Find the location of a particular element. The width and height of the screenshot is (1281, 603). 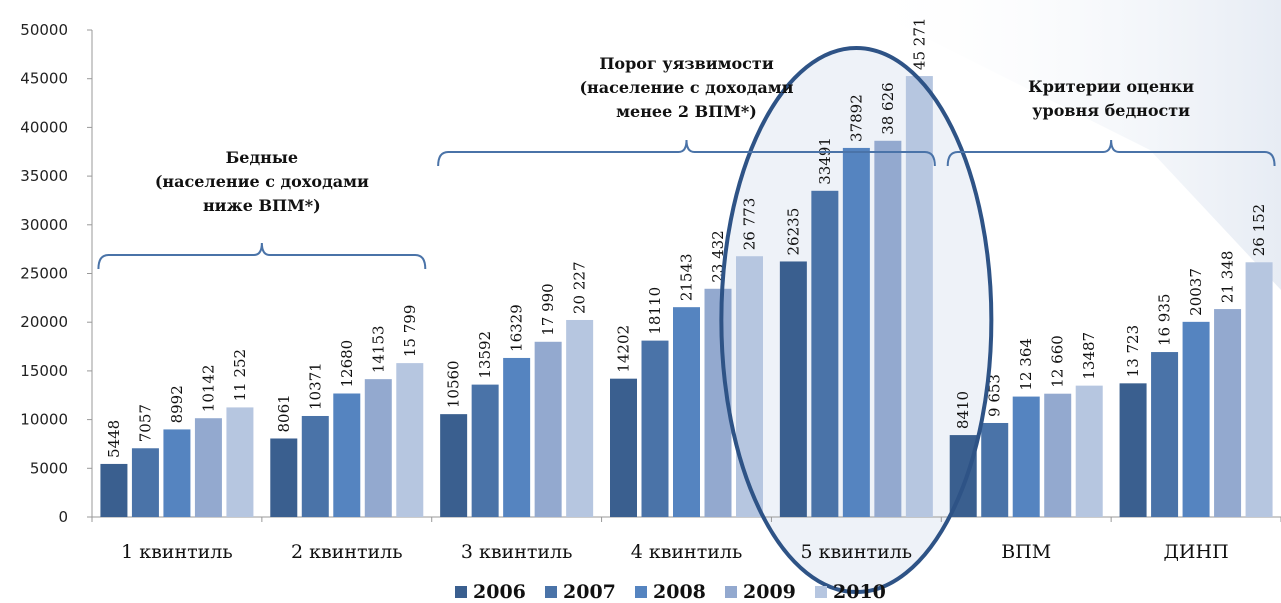

bar-value-label: 20 227 is located at coordinates (580, 287).